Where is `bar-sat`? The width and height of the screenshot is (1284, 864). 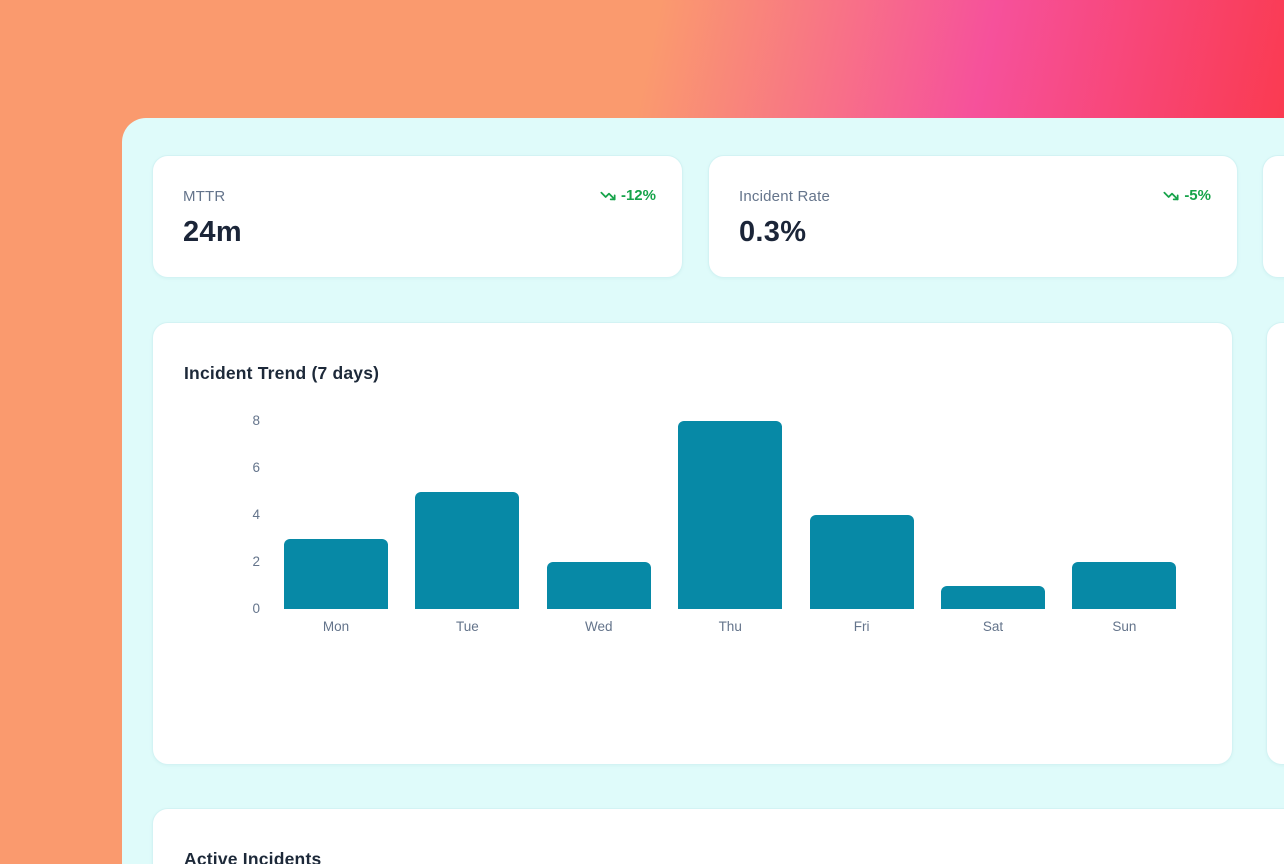 bar-sat is located at coordinates (993, 597).